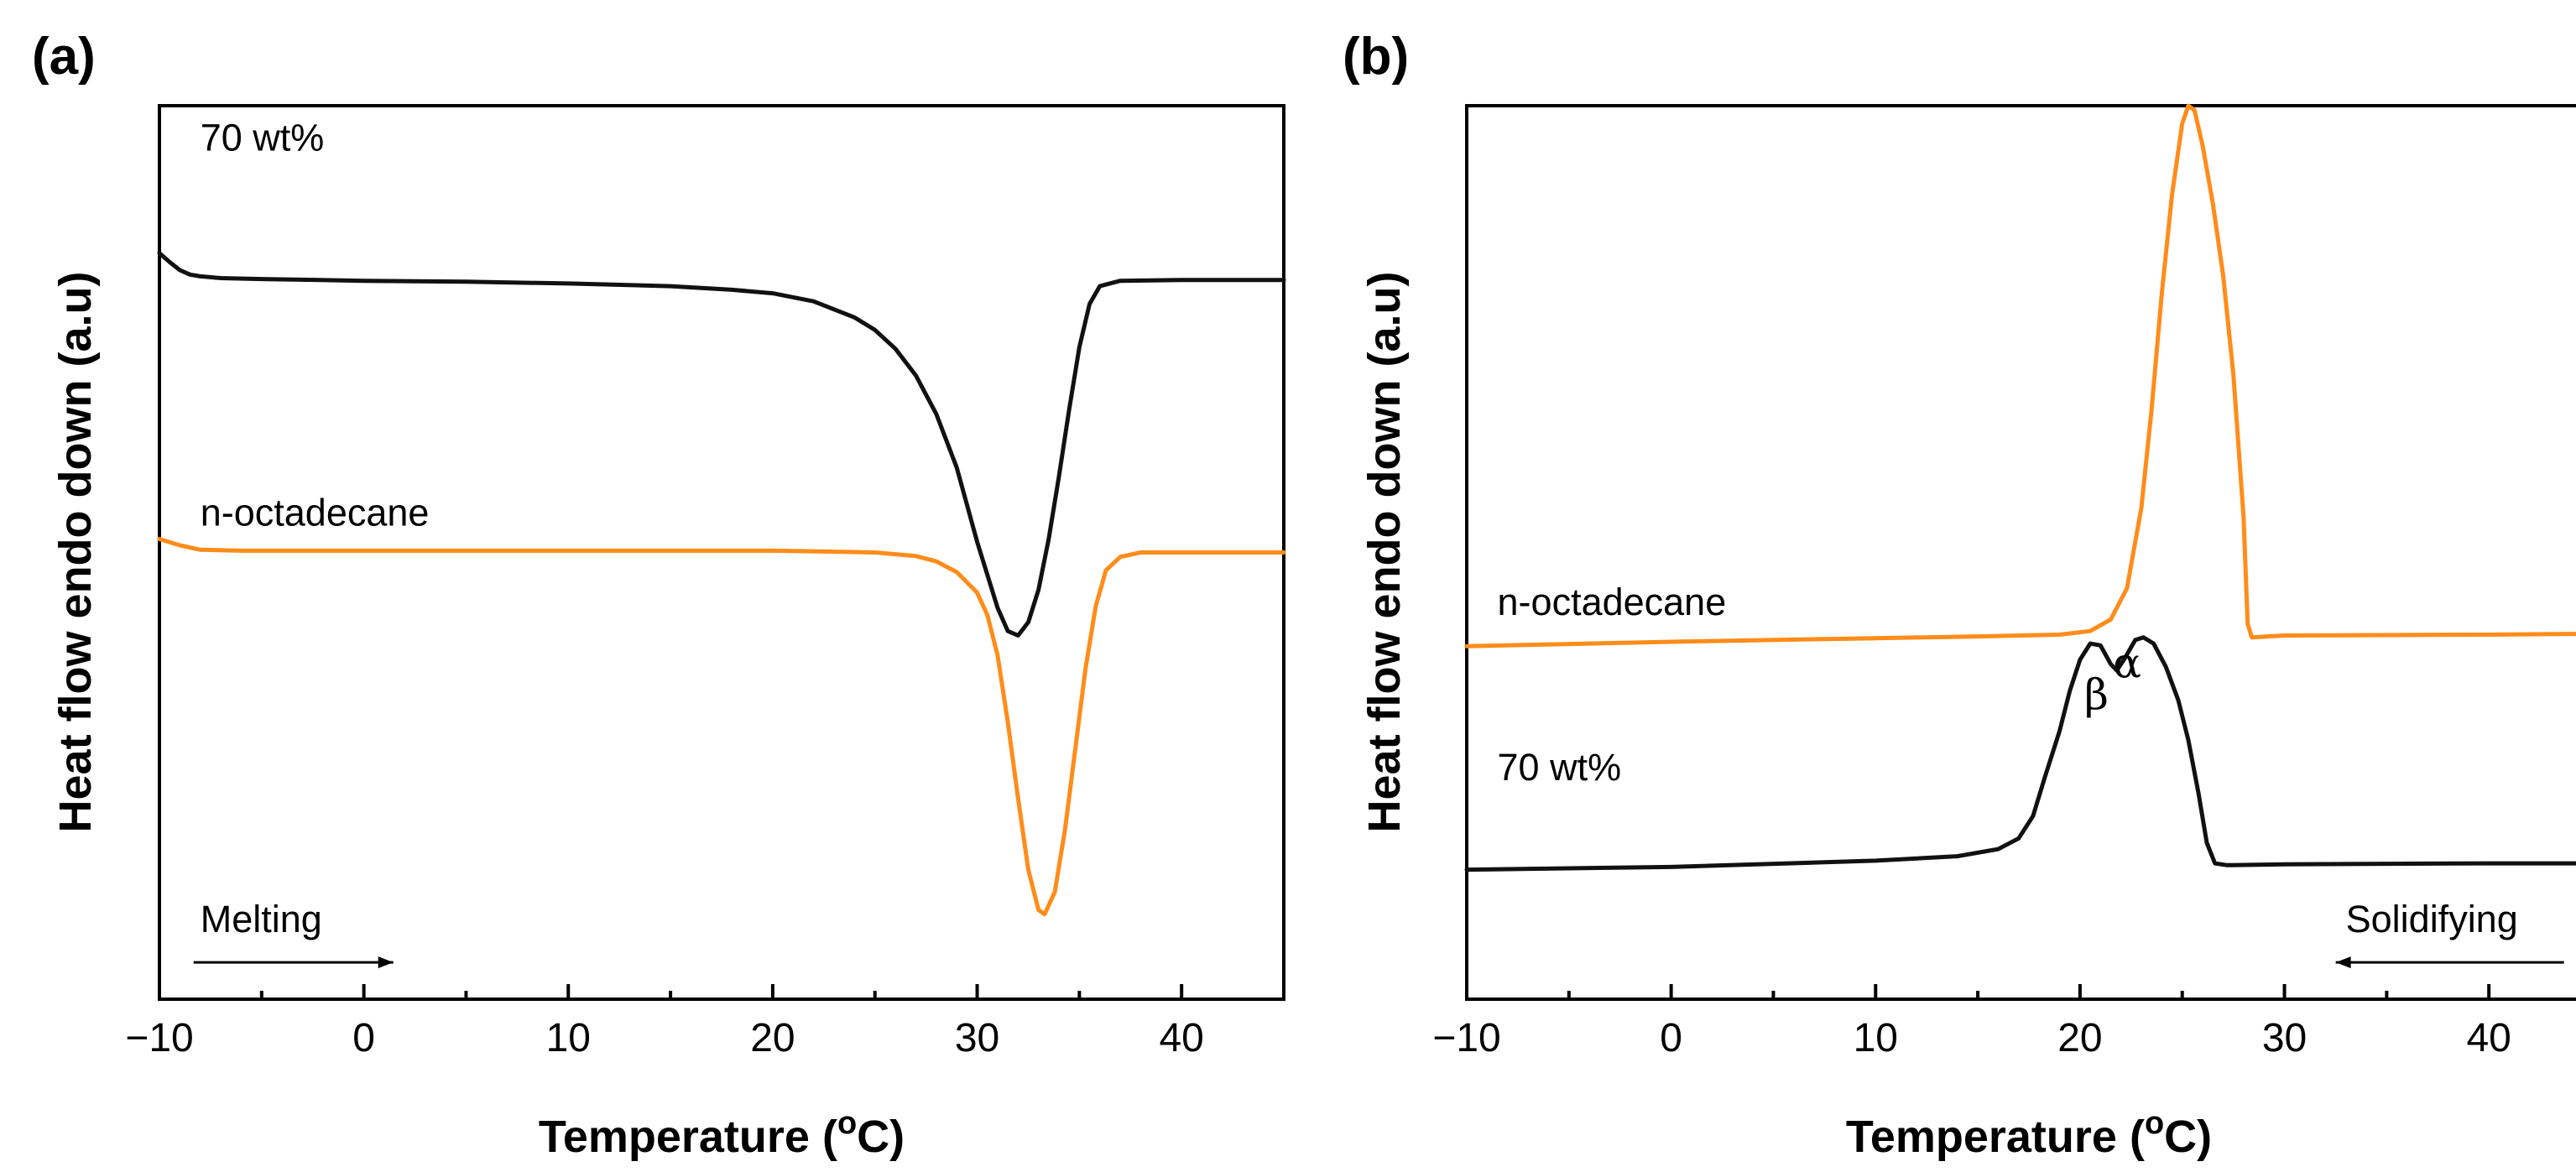 This screenshot has width=2576, height=1172. Describe the element at coordinates (2127, 664) in the screenshot. I see `alpha-annotation: α` at that location.